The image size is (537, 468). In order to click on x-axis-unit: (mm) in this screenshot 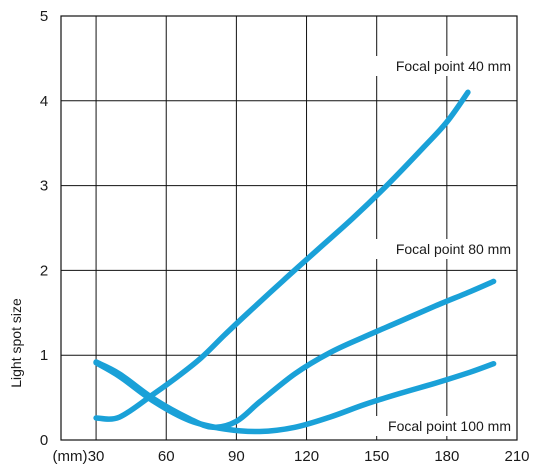, I will do `click(70, 456)`.